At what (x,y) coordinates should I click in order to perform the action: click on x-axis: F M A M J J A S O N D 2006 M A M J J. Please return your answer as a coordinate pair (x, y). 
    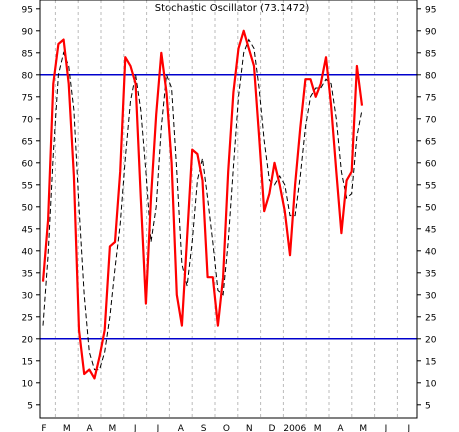
    Looking at the image, I should click on (225, 428).